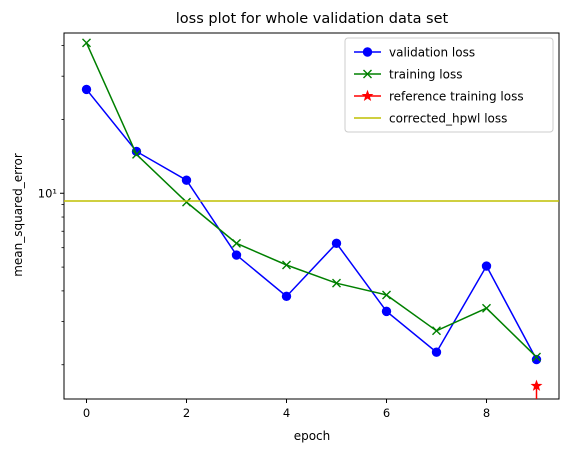  I want to click on x-tick-label-2: 2, so click(186, 413).